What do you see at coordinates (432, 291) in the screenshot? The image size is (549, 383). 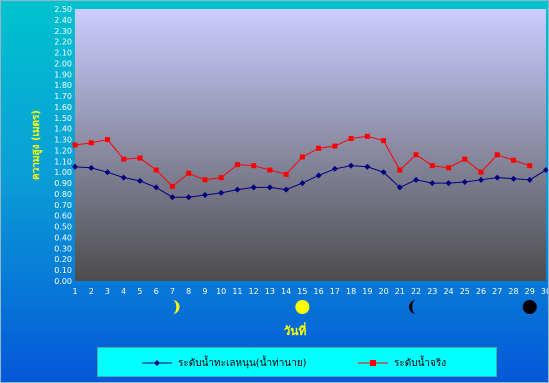 I see `x-tick-label: 23` at bounding box center [432, 291].